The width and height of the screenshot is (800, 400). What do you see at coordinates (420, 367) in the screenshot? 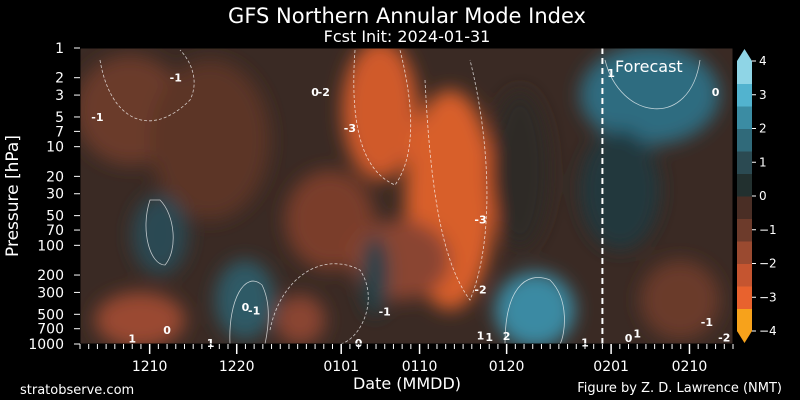
I see `x-tick-label: 0110` at bounding box center [420, 367].